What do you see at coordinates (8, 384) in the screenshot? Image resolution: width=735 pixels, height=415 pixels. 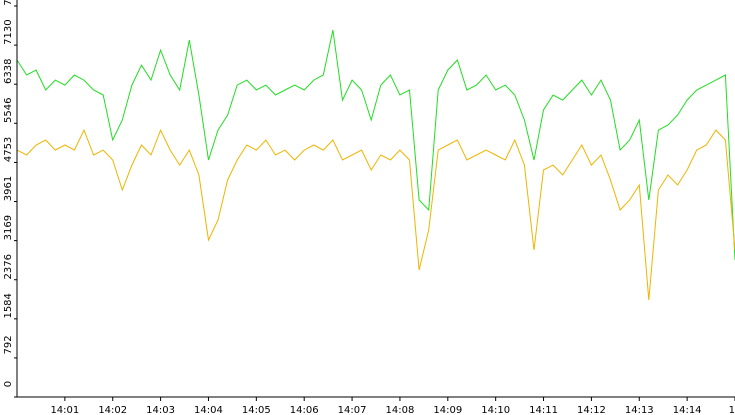 I see `y-tick-label: 0` at bounding box center [8, 384].